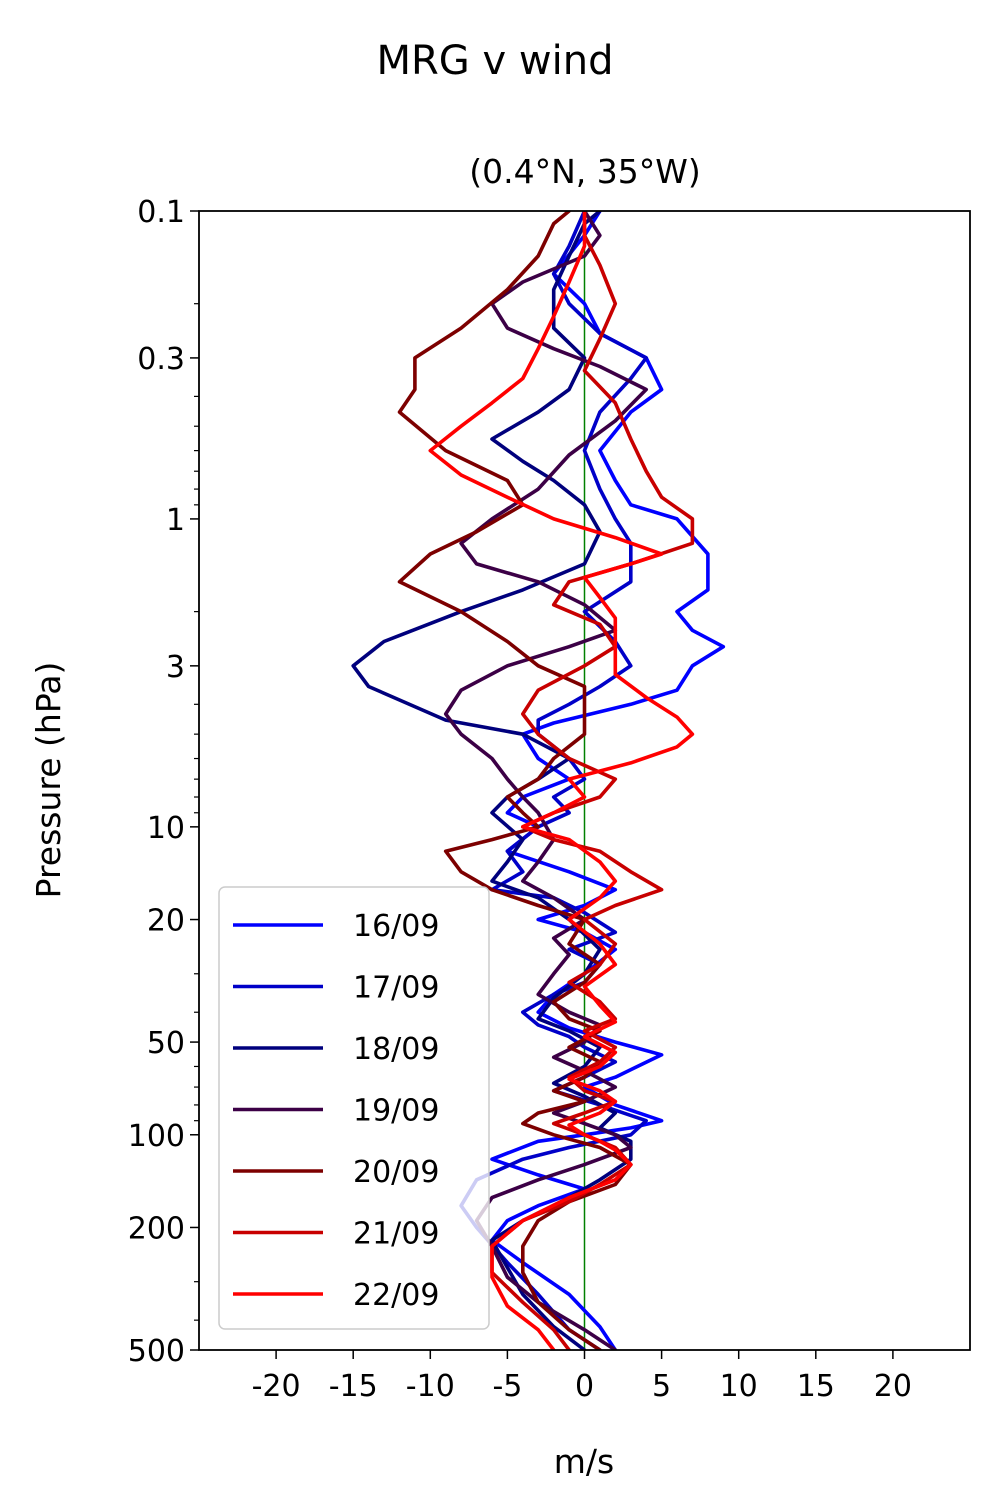 The image size is (990, 1500). I want to click on x-tick-label: 15, so click(816, 1386).